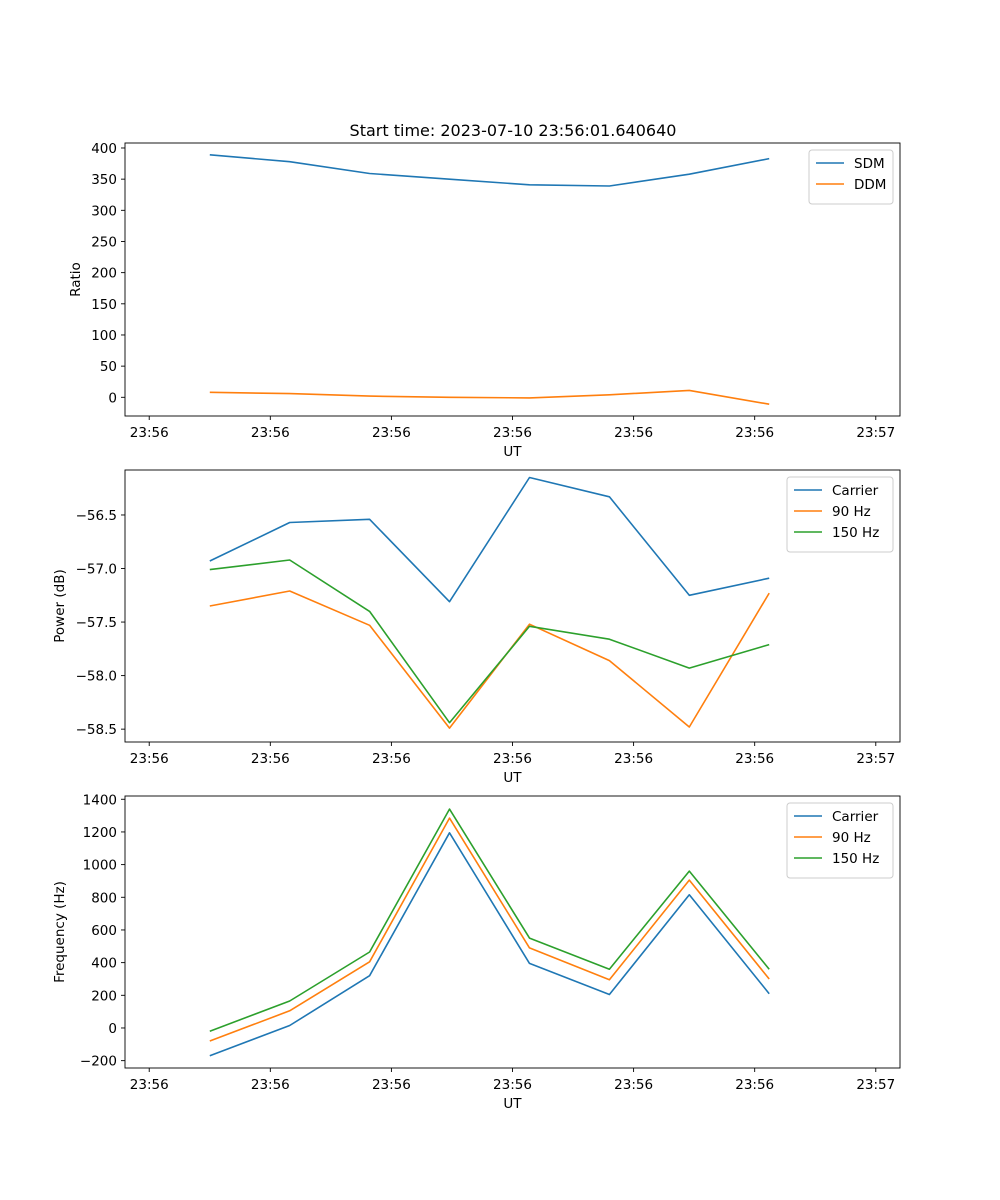  What do you see at coordinates (60, 932) in the screenshot?
I see `y-axis-label: Frequency (Hz)` at bounding box center [60, 932].